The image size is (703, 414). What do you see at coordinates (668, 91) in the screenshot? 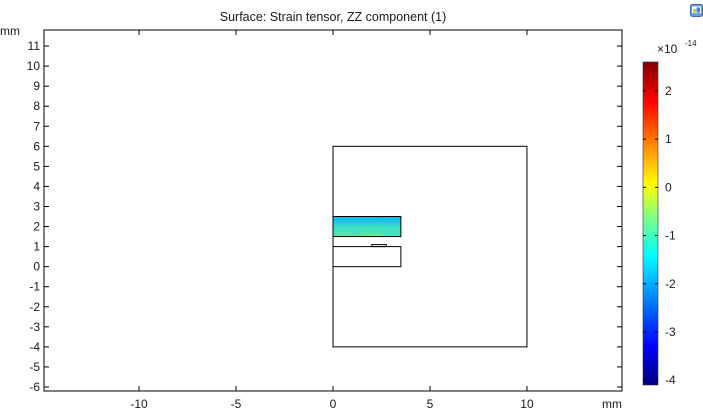
I see `colorbar-tick-label: 2` at bounding box center [668, 91].